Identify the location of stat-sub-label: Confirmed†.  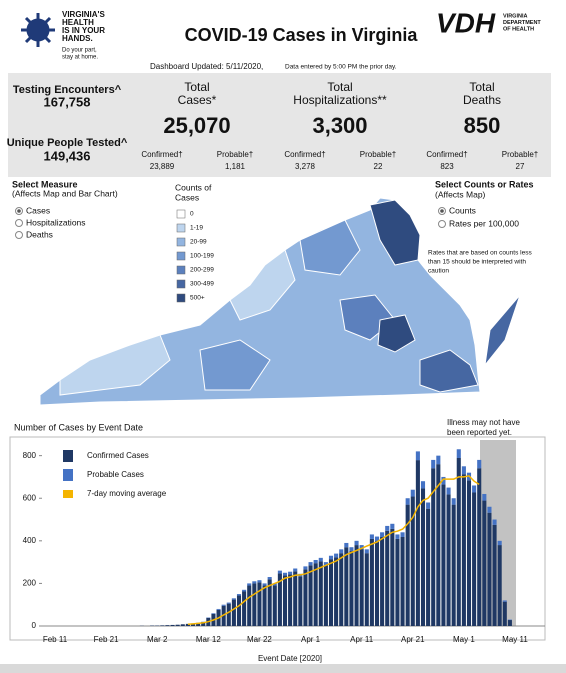
(161, 154).